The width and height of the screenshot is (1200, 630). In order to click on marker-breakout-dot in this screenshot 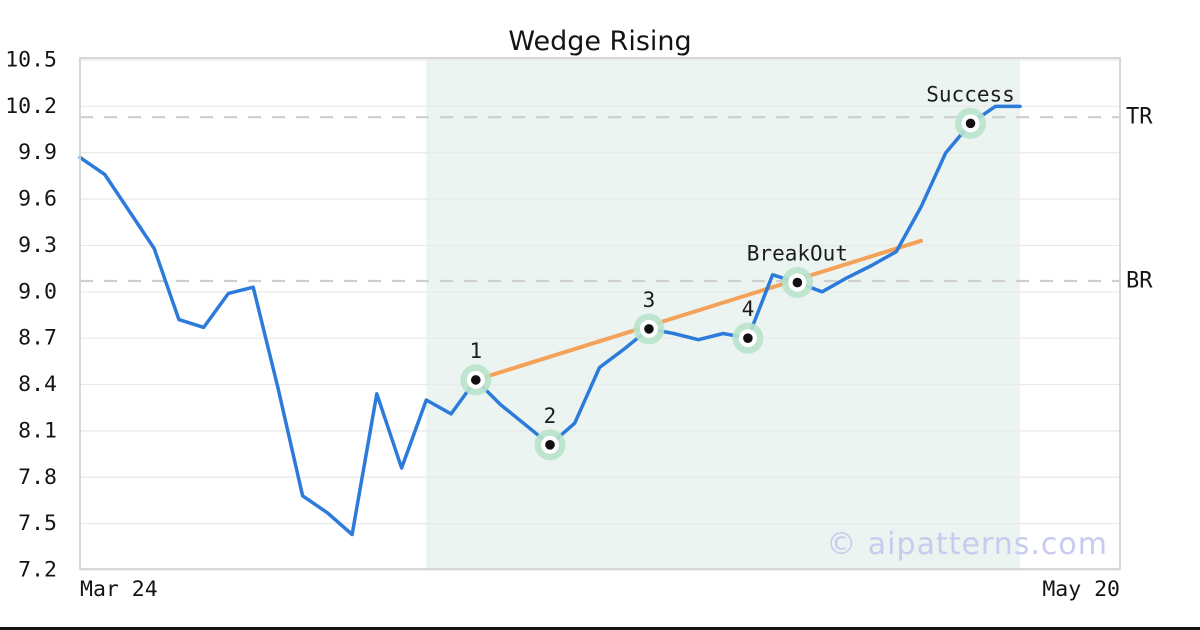, I will do `click(797, 282)`.